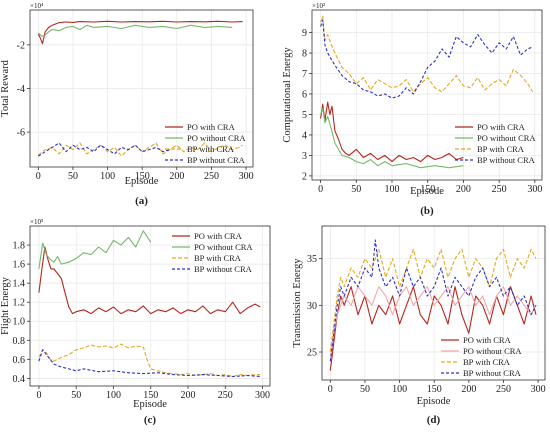  What do you see at coordinates (304, 156) in the screenshot?
I see `y-tick-label: 3` at bounding box center [304, 156].